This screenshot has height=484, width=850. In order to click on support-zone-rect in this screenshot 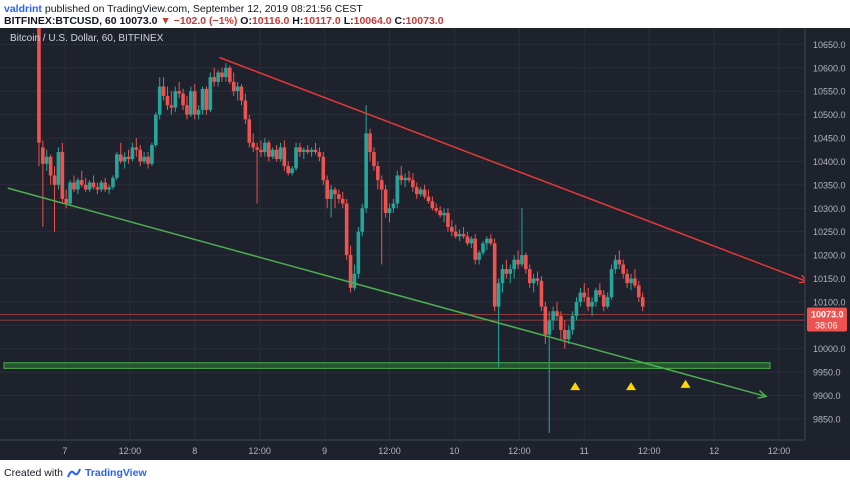, I will do `click(387, 365)`.